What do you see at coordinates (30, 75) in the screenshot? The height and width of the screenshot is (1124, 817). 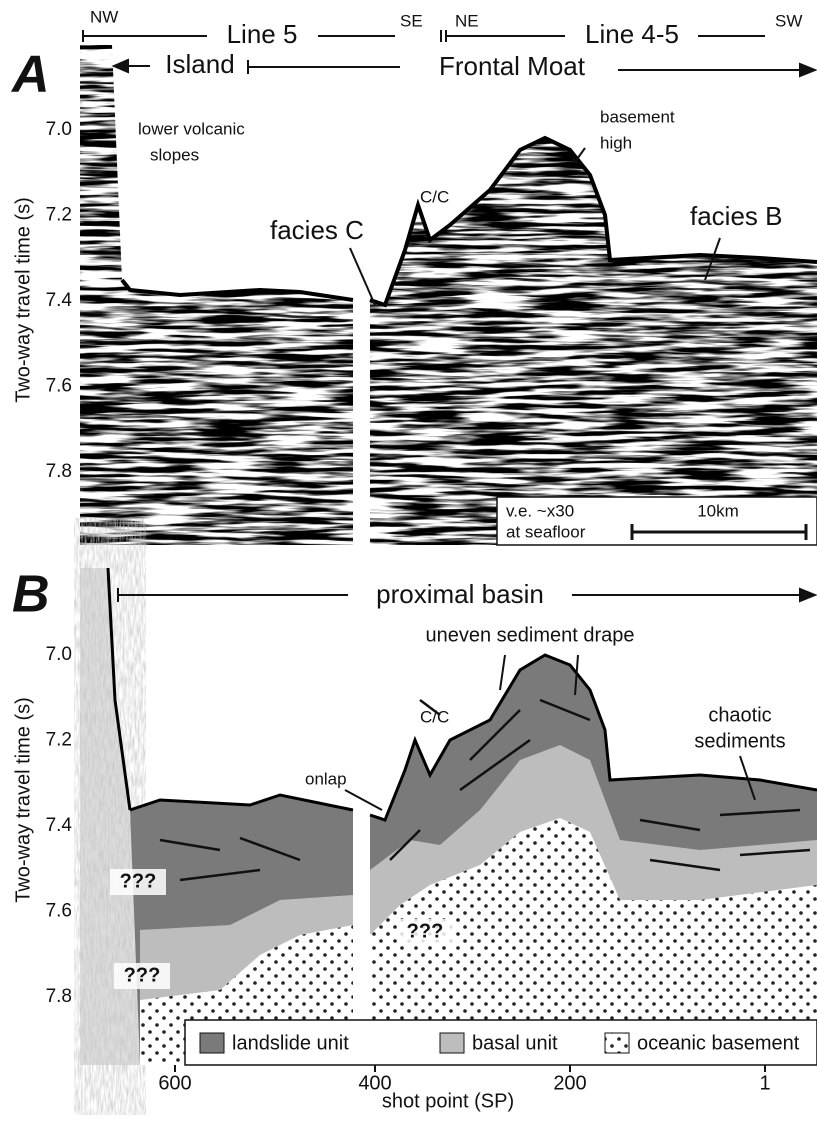 I see `panel-letter: A` at bounding box center [30, 75].